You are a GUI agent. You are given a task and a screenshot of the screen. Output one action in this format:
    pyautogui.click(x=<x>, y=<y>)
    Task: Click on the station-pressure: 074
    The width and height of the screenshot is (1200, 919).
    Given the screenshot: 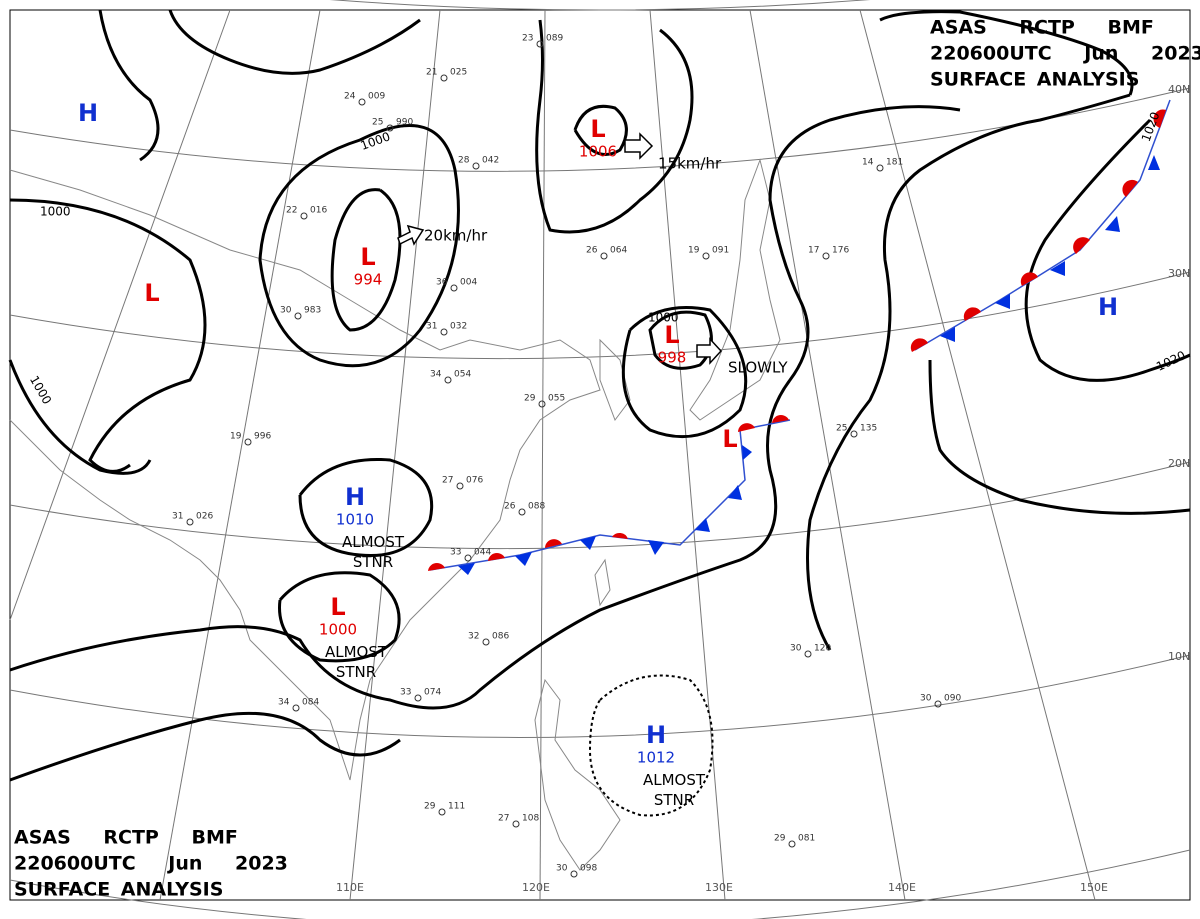 What is the action you would take?
    pyautogui.click(x=432, y=693)
    